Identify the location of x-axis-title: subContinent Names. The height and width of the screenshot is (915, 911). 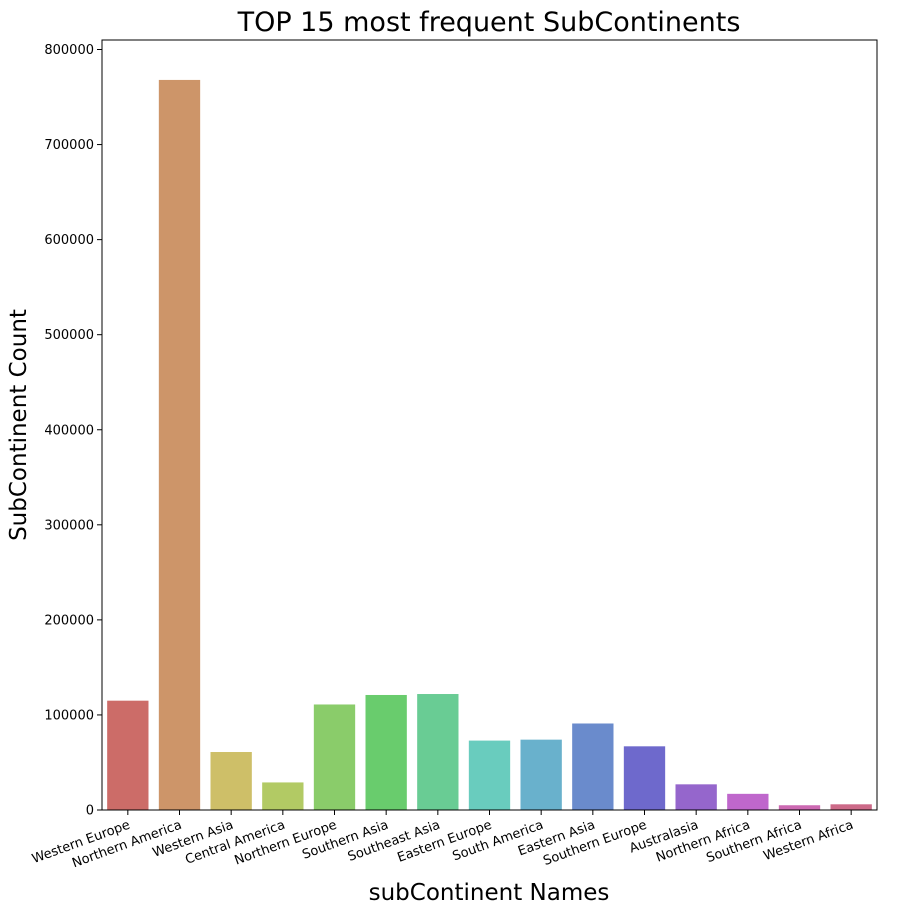
(489, 893).